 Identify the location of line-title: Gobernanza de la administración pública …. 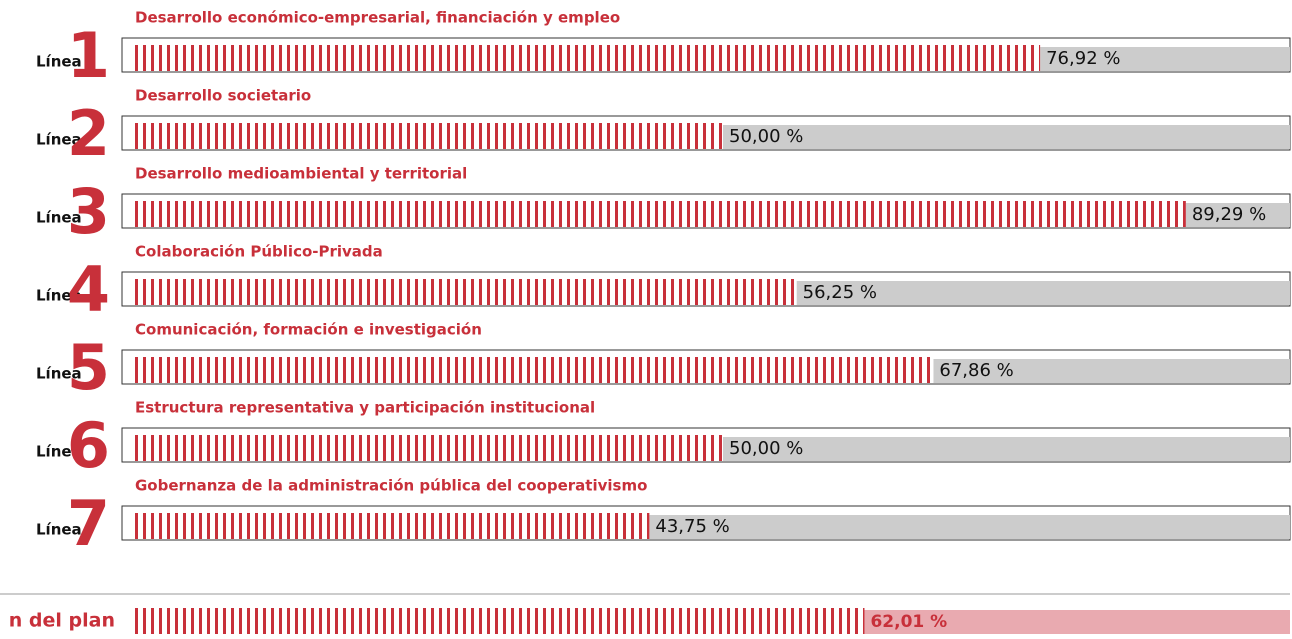
(391, 486).